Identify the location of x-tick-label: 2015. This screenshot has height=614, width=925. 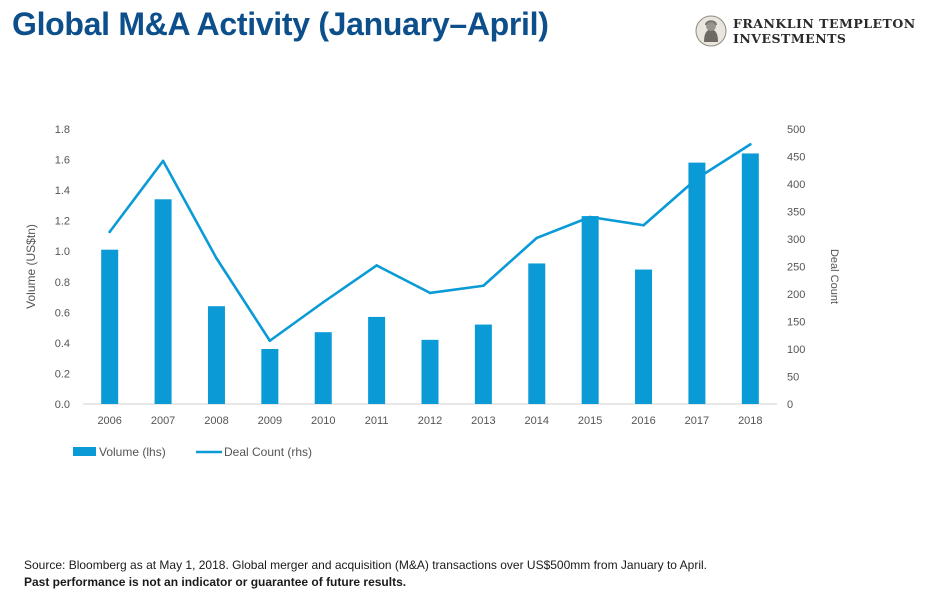
(590, 421).